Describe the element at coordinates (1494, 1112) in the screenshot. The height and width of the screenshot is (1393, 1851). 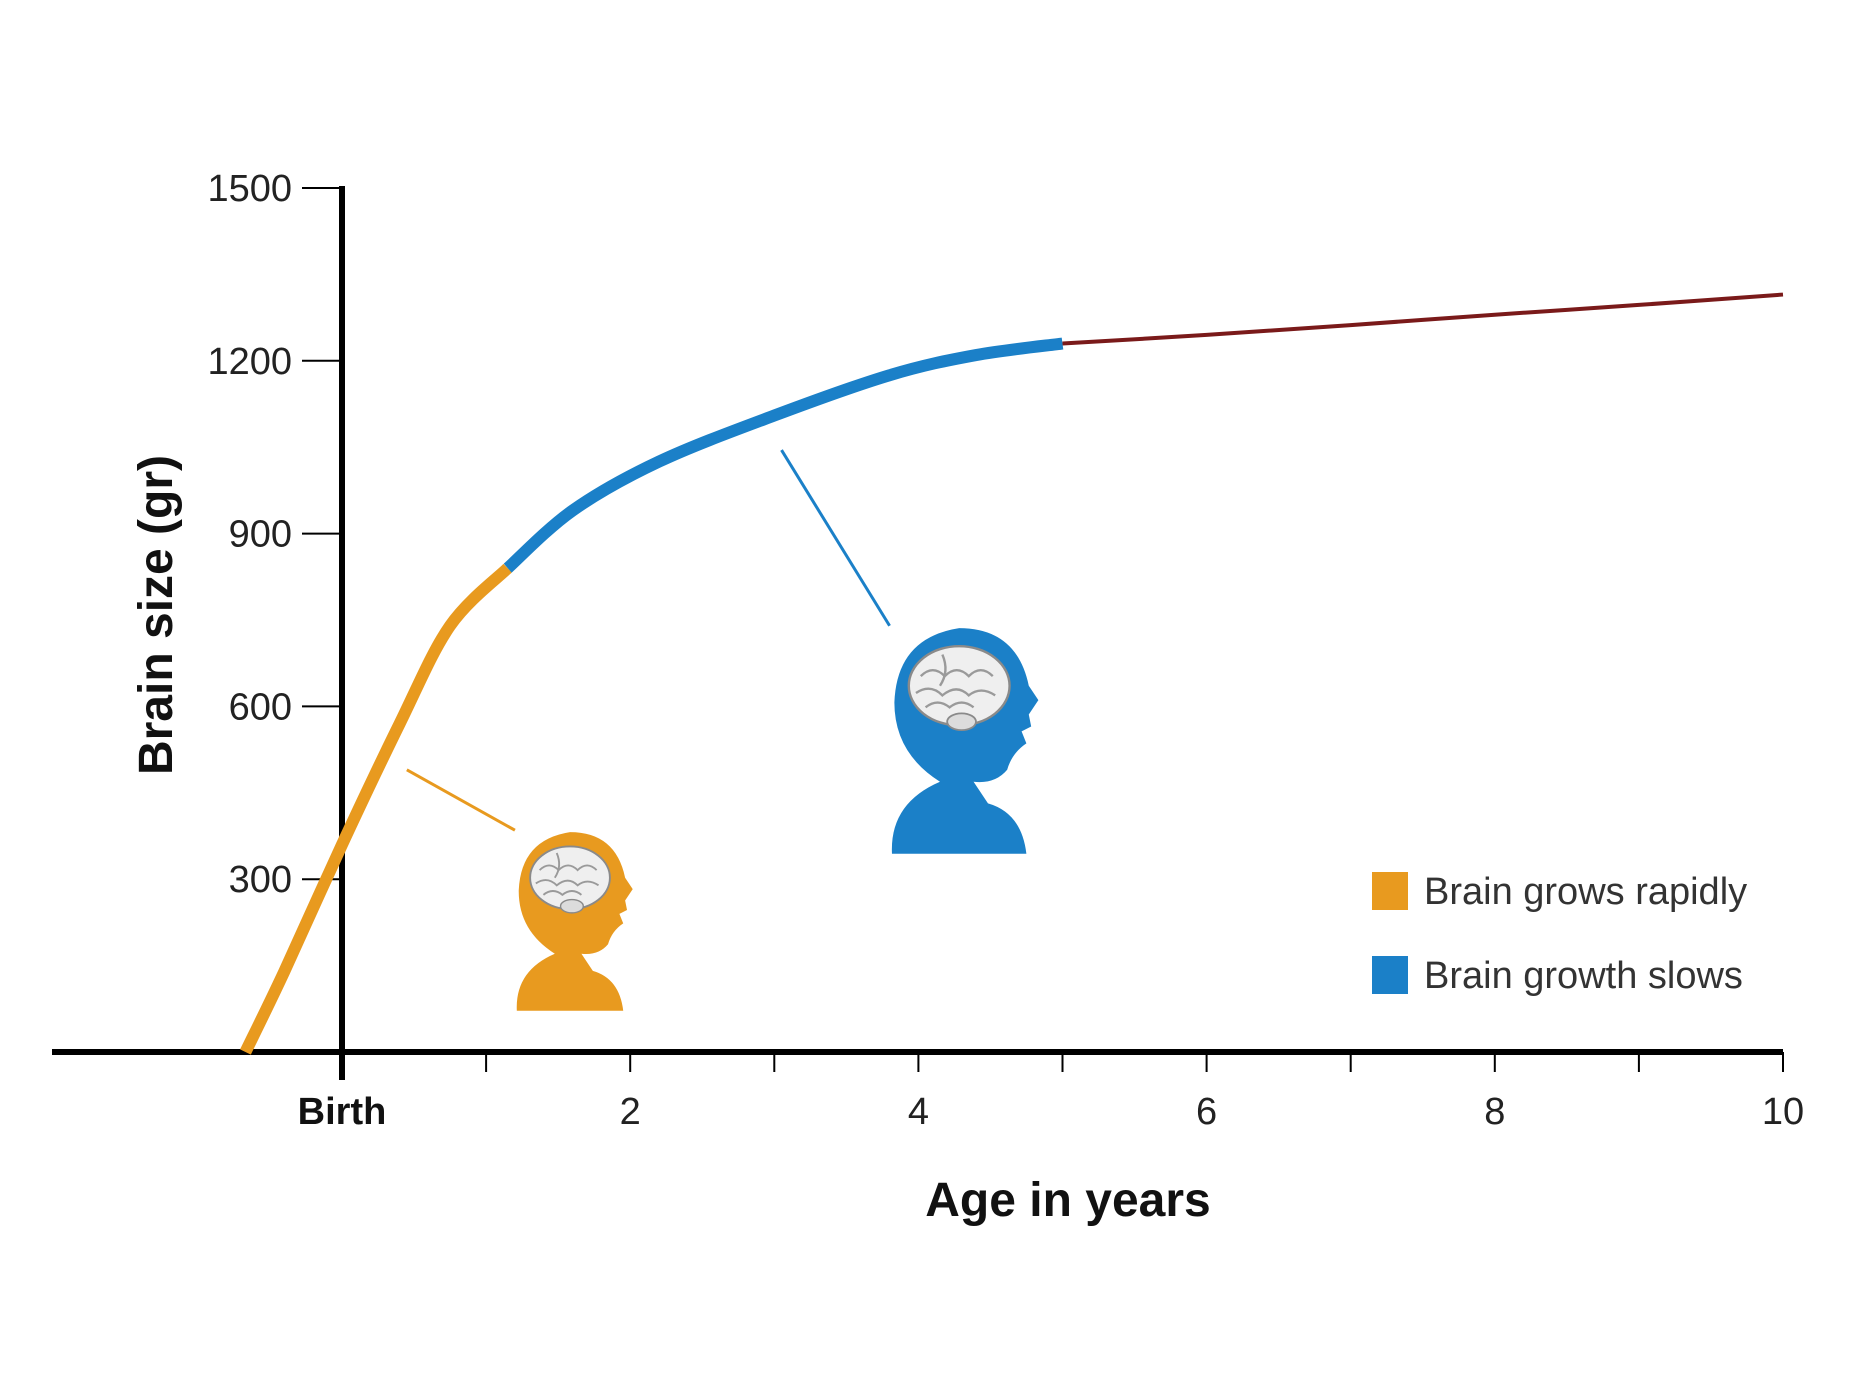
I see `x-tick-label: 8` at that location.